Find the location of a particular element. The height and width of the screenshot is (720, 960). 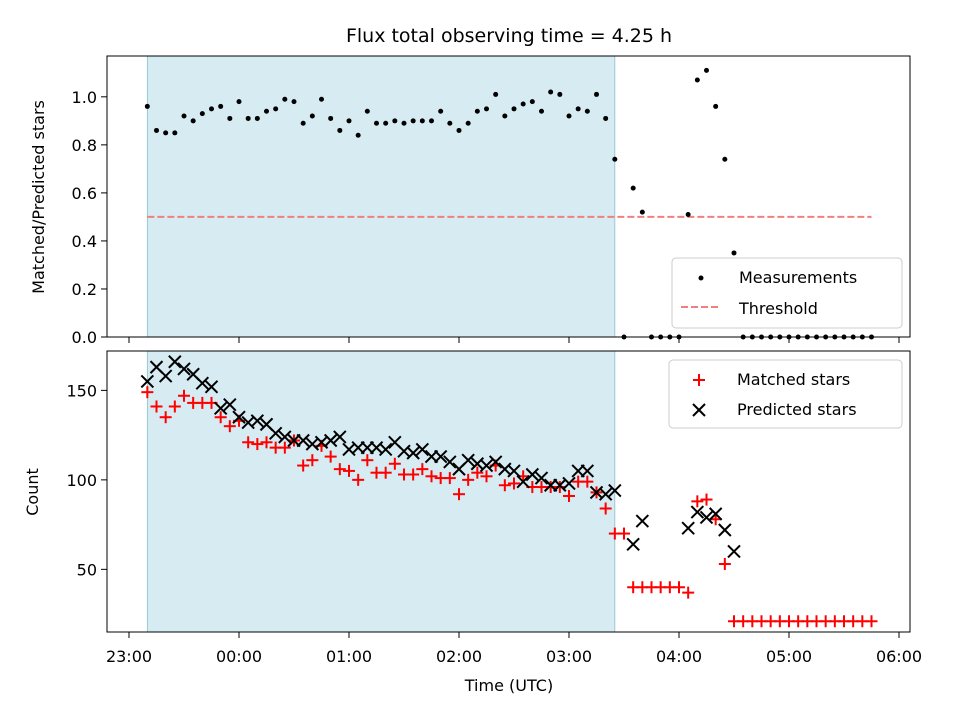

y-tick-label: 0.4 is located at coordinates (84, 241).